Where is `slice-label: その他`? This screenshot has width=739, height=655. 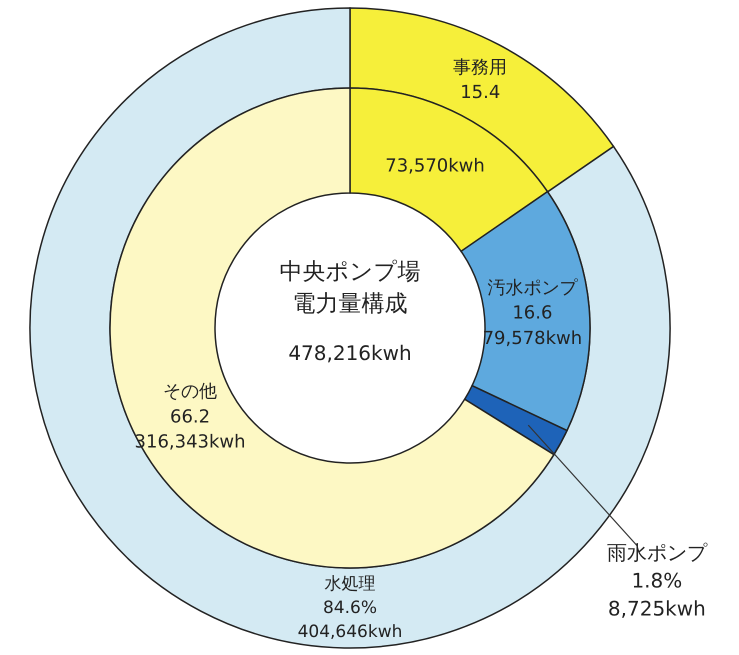 slice-label: その他 is located at coordinates (190, 391).